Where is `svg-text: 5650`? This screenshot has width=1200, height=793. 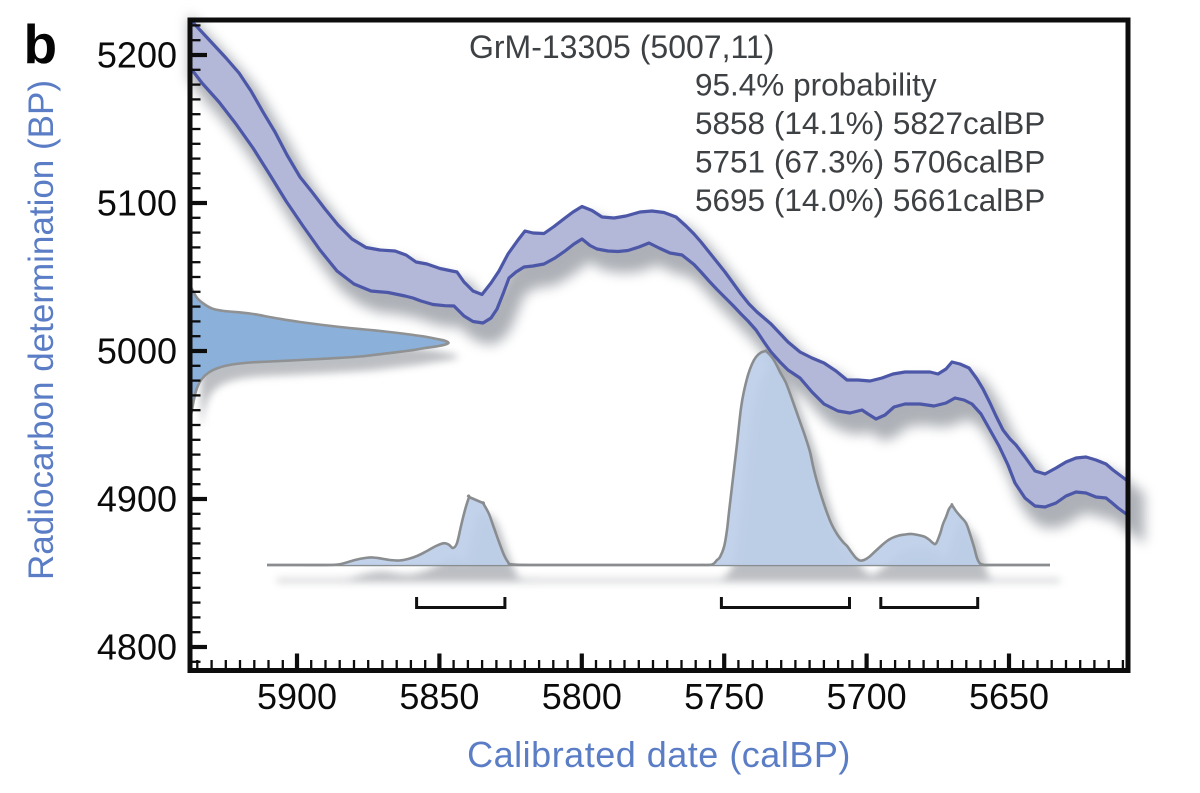 svg-text: 5650 is located at coordinates (1009, 696).